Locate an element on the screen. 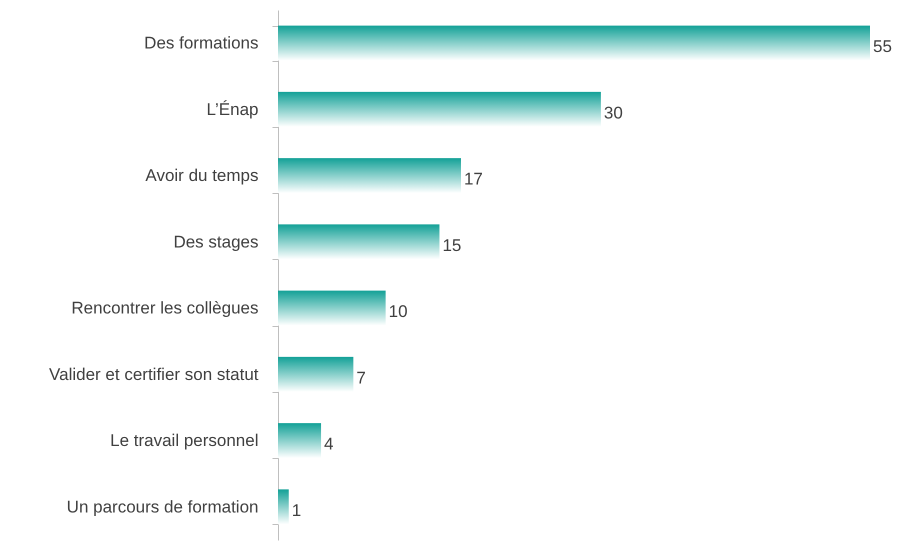 The image size is (904, 542). y-tick-label: Des stages is located at coordinates (215, 242).